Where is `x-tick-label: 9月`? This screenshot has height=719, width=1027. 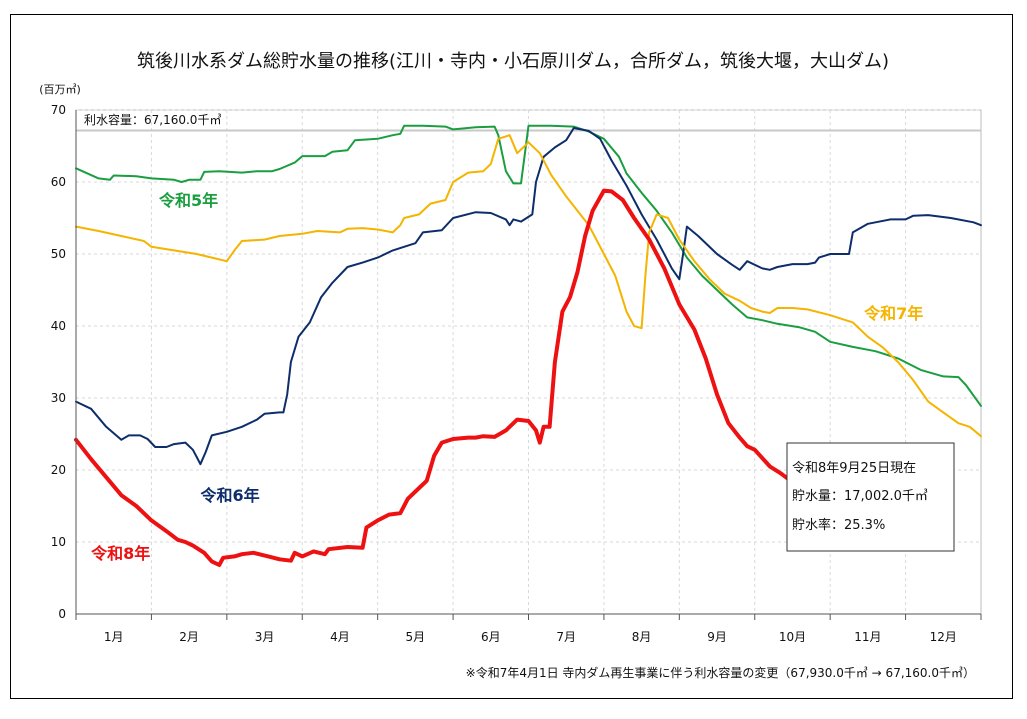
x-tick-label: 9月 is located at coordinates (717, 637).